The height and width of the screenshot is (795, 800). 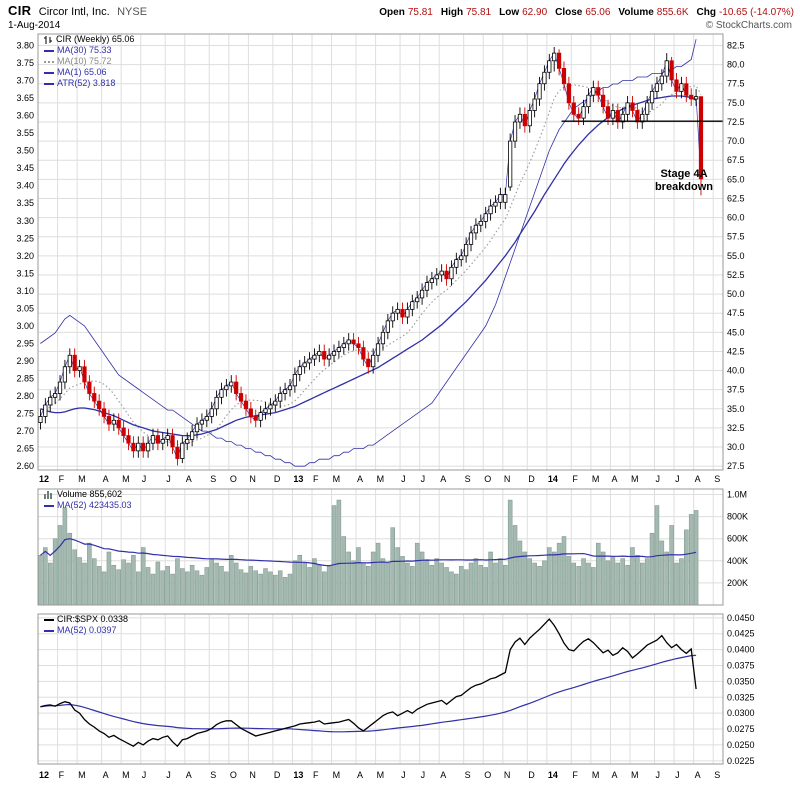 I want to click on exchange-name: NYSE, so click(x=132, y=12).